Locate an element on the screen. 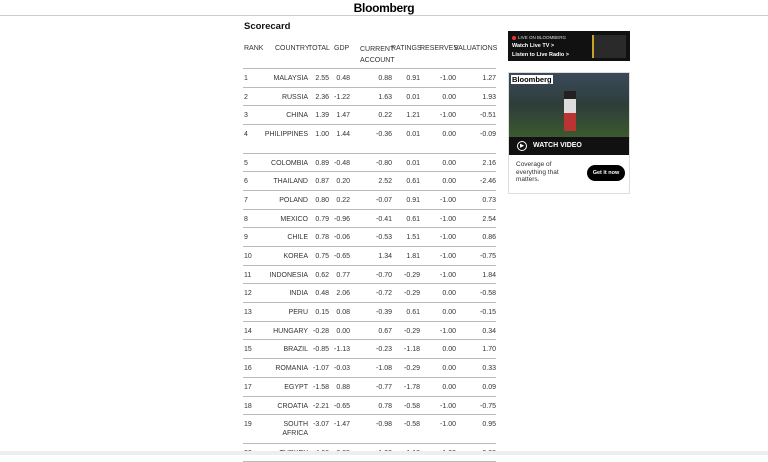 The image size is (768, 462). table-row: 16 ROMANIA -1.07 -0.03 -1.08 -0.29 0.00 0.33 is located at coordinates (369, 368).